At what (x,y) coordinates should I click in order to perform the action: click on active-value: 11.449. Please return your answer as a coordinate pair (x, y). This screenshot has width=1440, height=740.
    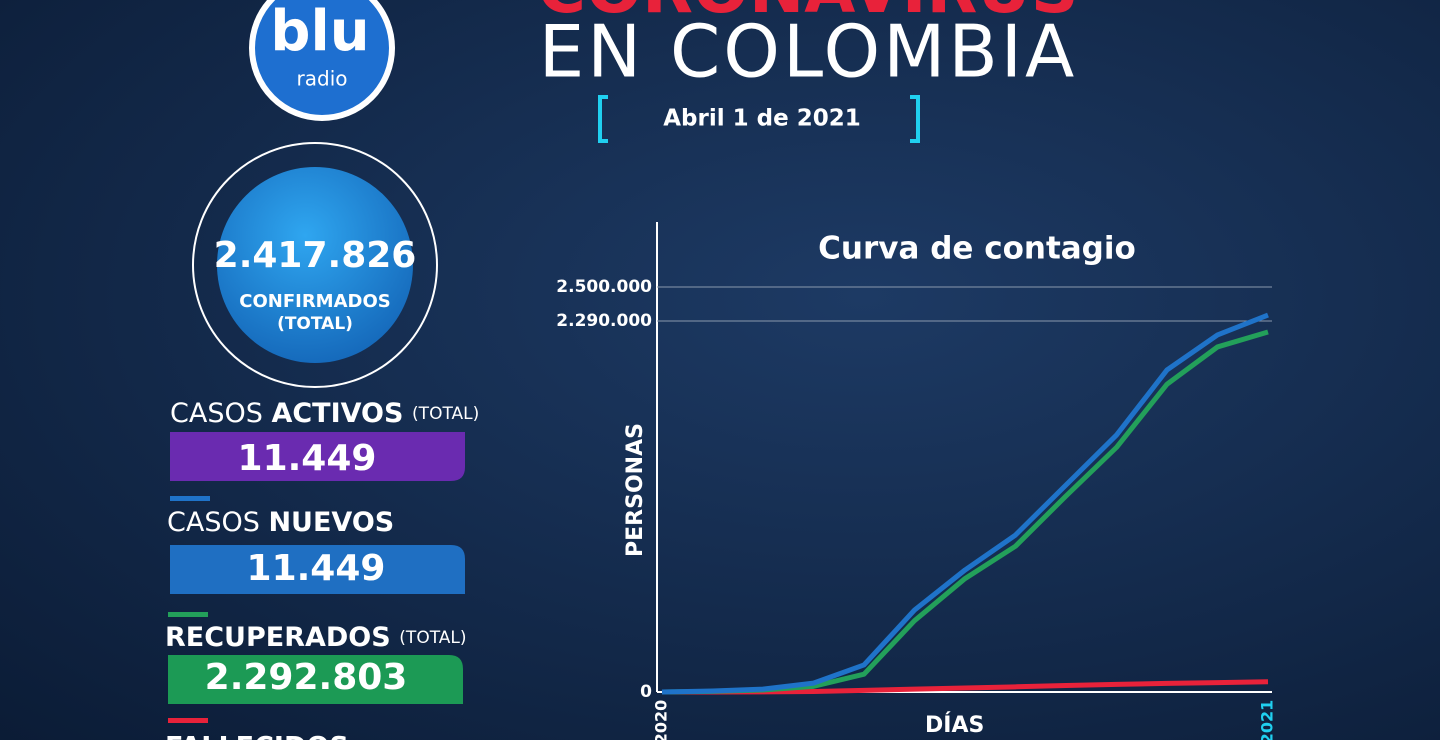
    Looking at the image, I should click on (307, 458).